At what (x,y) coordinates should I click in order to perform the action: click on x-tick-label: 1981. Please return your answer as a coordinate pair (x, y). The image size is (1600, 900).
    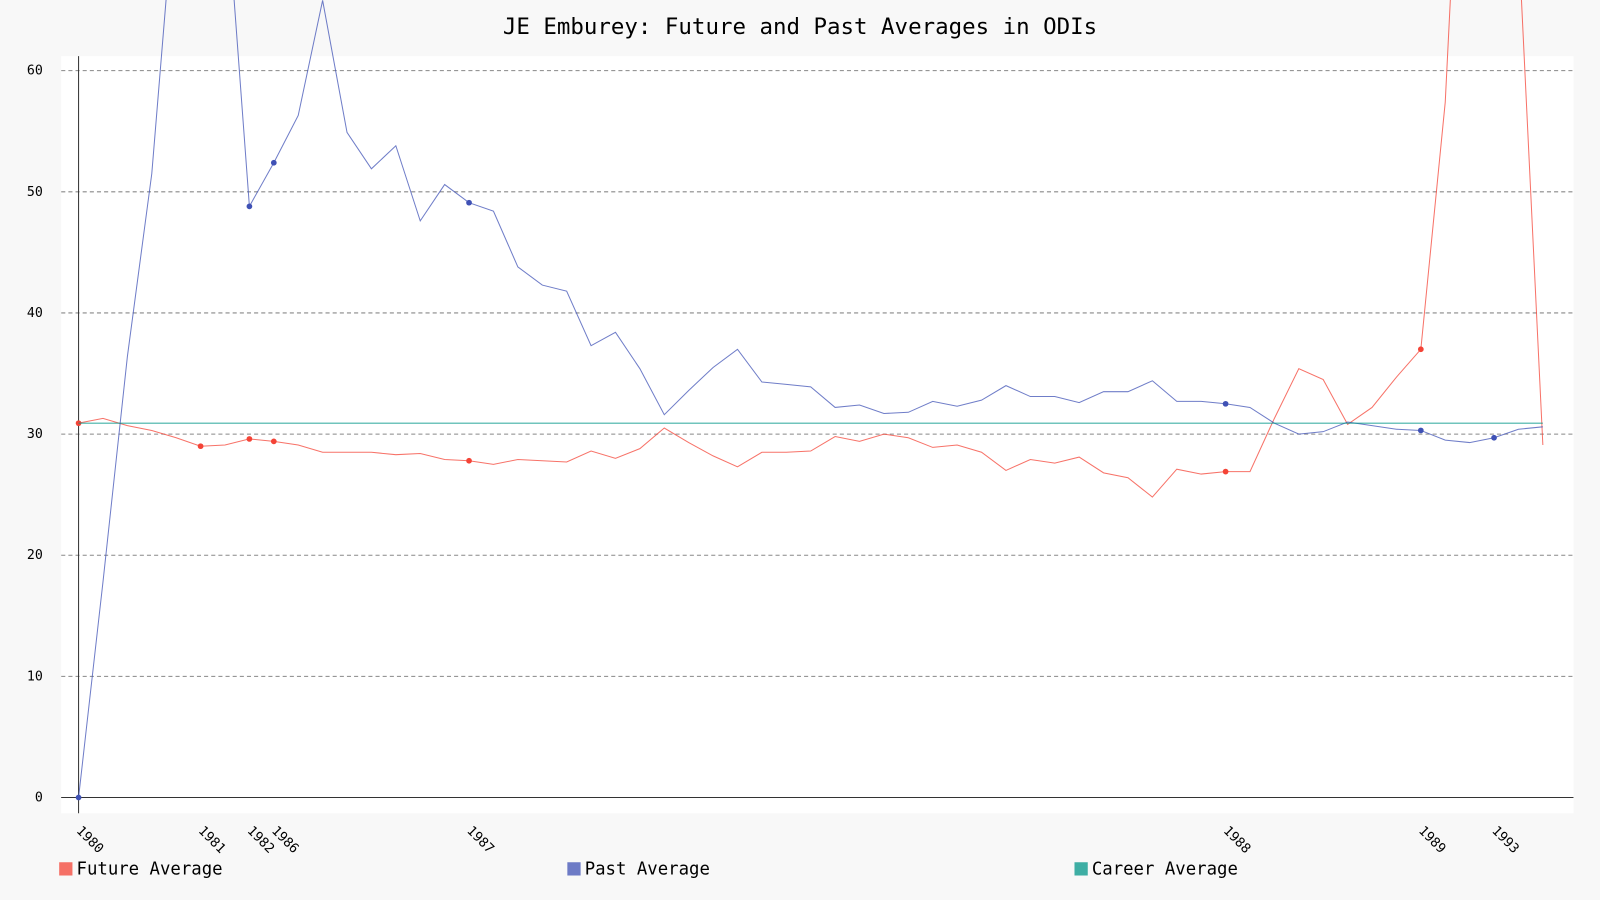
    Looking at the image, I should click on (211, 840).